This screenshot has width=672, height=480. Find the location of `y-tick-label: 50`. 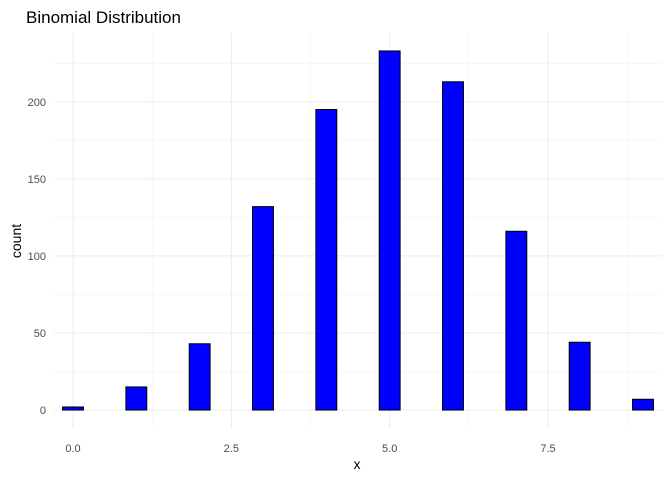

y-tick-label: 50 is located at coordinates (40, 334).